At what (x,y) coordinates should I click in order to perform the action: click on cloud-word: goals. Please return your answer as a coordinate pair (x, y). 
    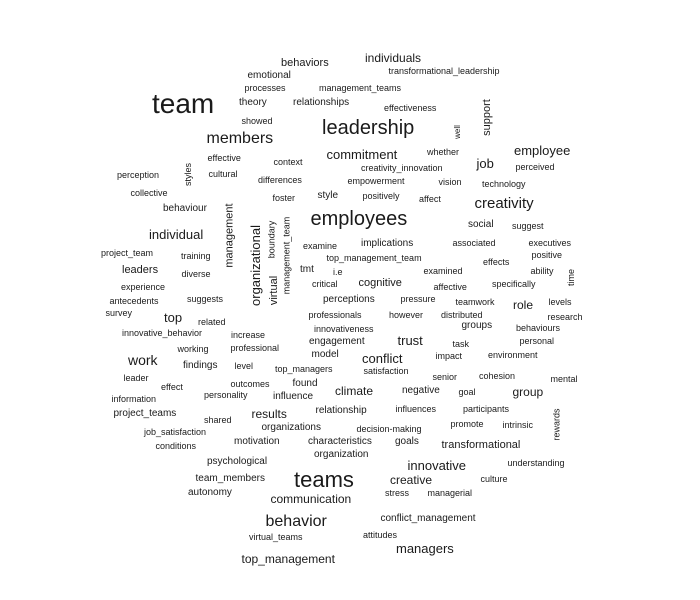
    Looking at the image, I should click on (407, 441).